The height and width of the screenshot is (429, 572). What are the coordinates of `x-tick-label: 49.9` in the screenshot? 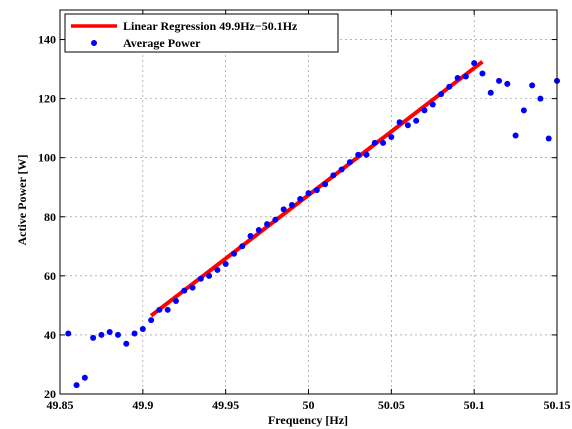 It's located at (142, 405).